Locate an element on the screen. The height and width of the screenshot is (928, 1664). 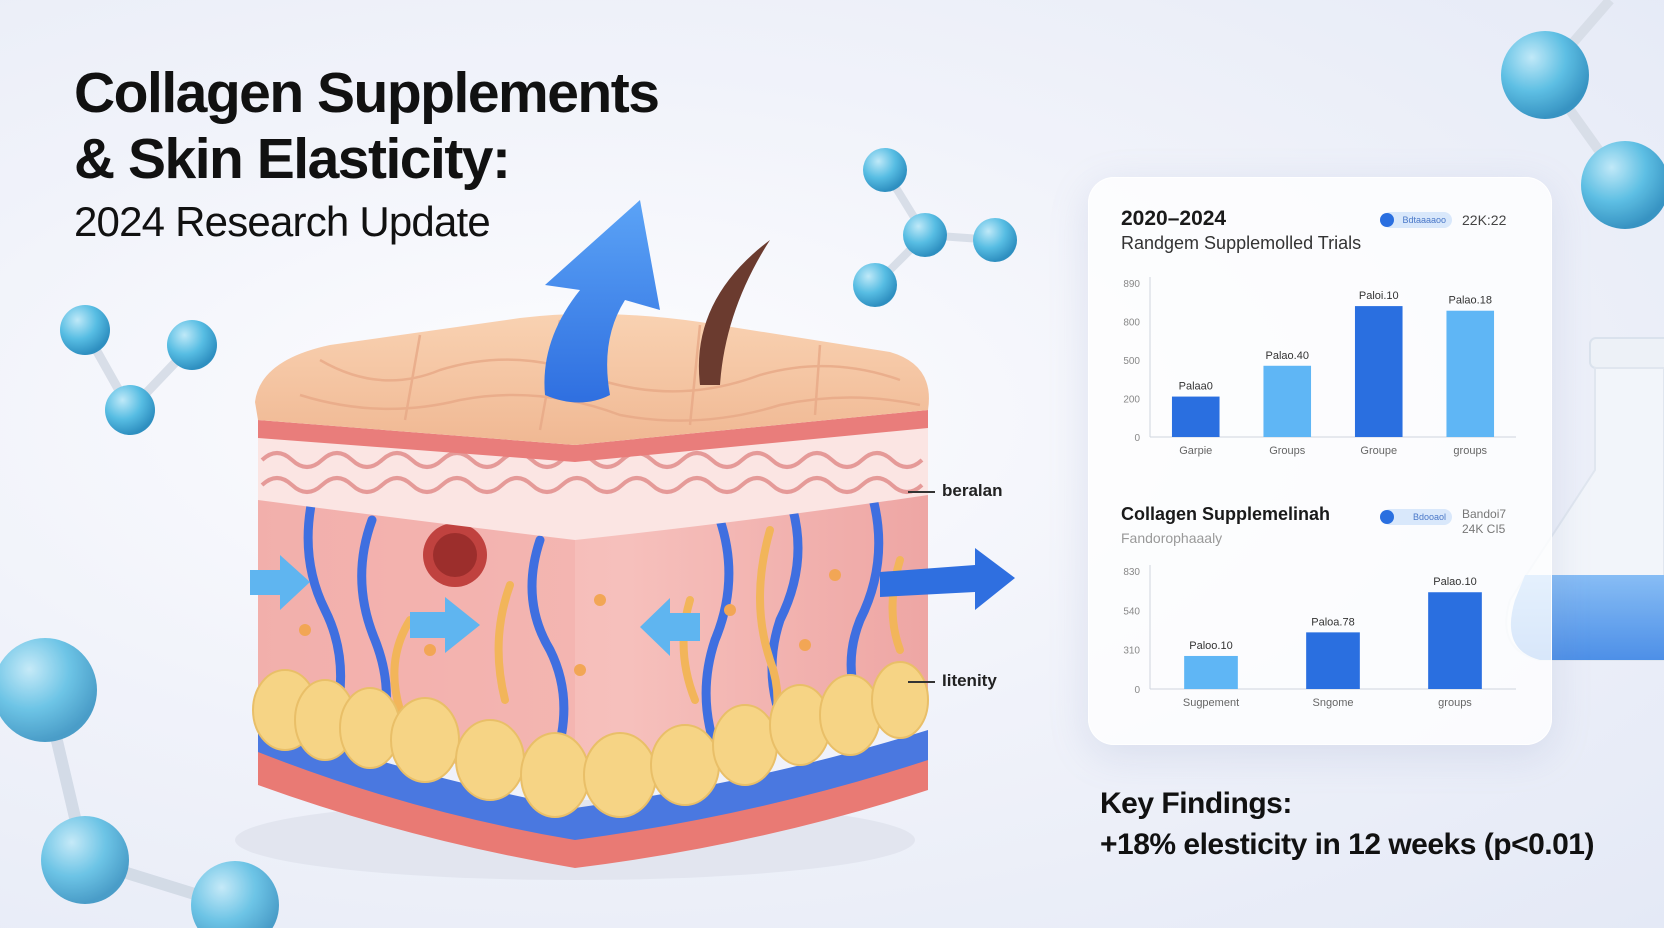
chart-1-legend: Bdtaaaaoo is located at coordinates (1416, 220).